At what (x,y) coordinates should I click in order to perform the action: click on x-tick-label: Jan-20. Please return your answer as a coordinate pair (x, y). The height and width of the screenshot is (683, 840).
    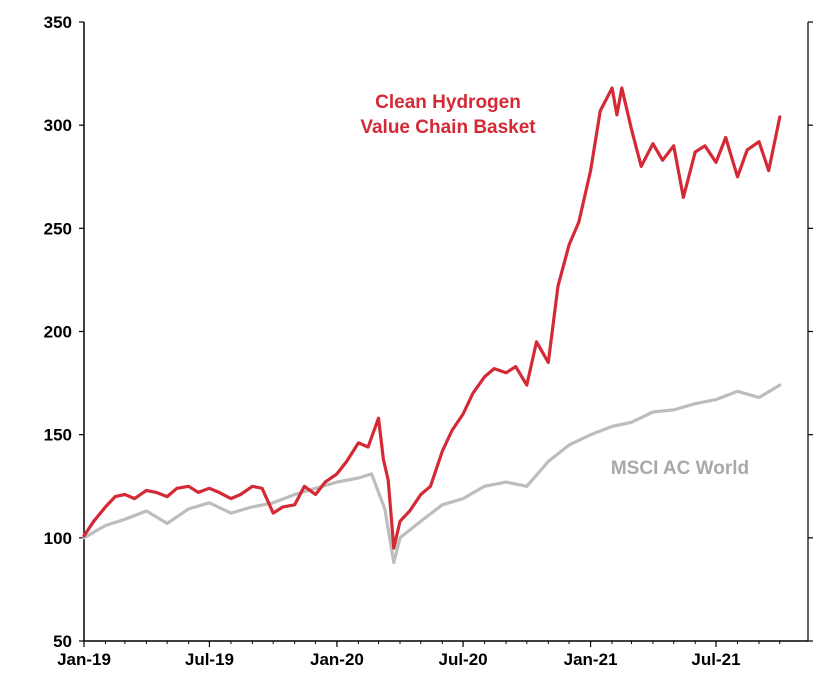
    Looking at the image, I should click on (337, 659).